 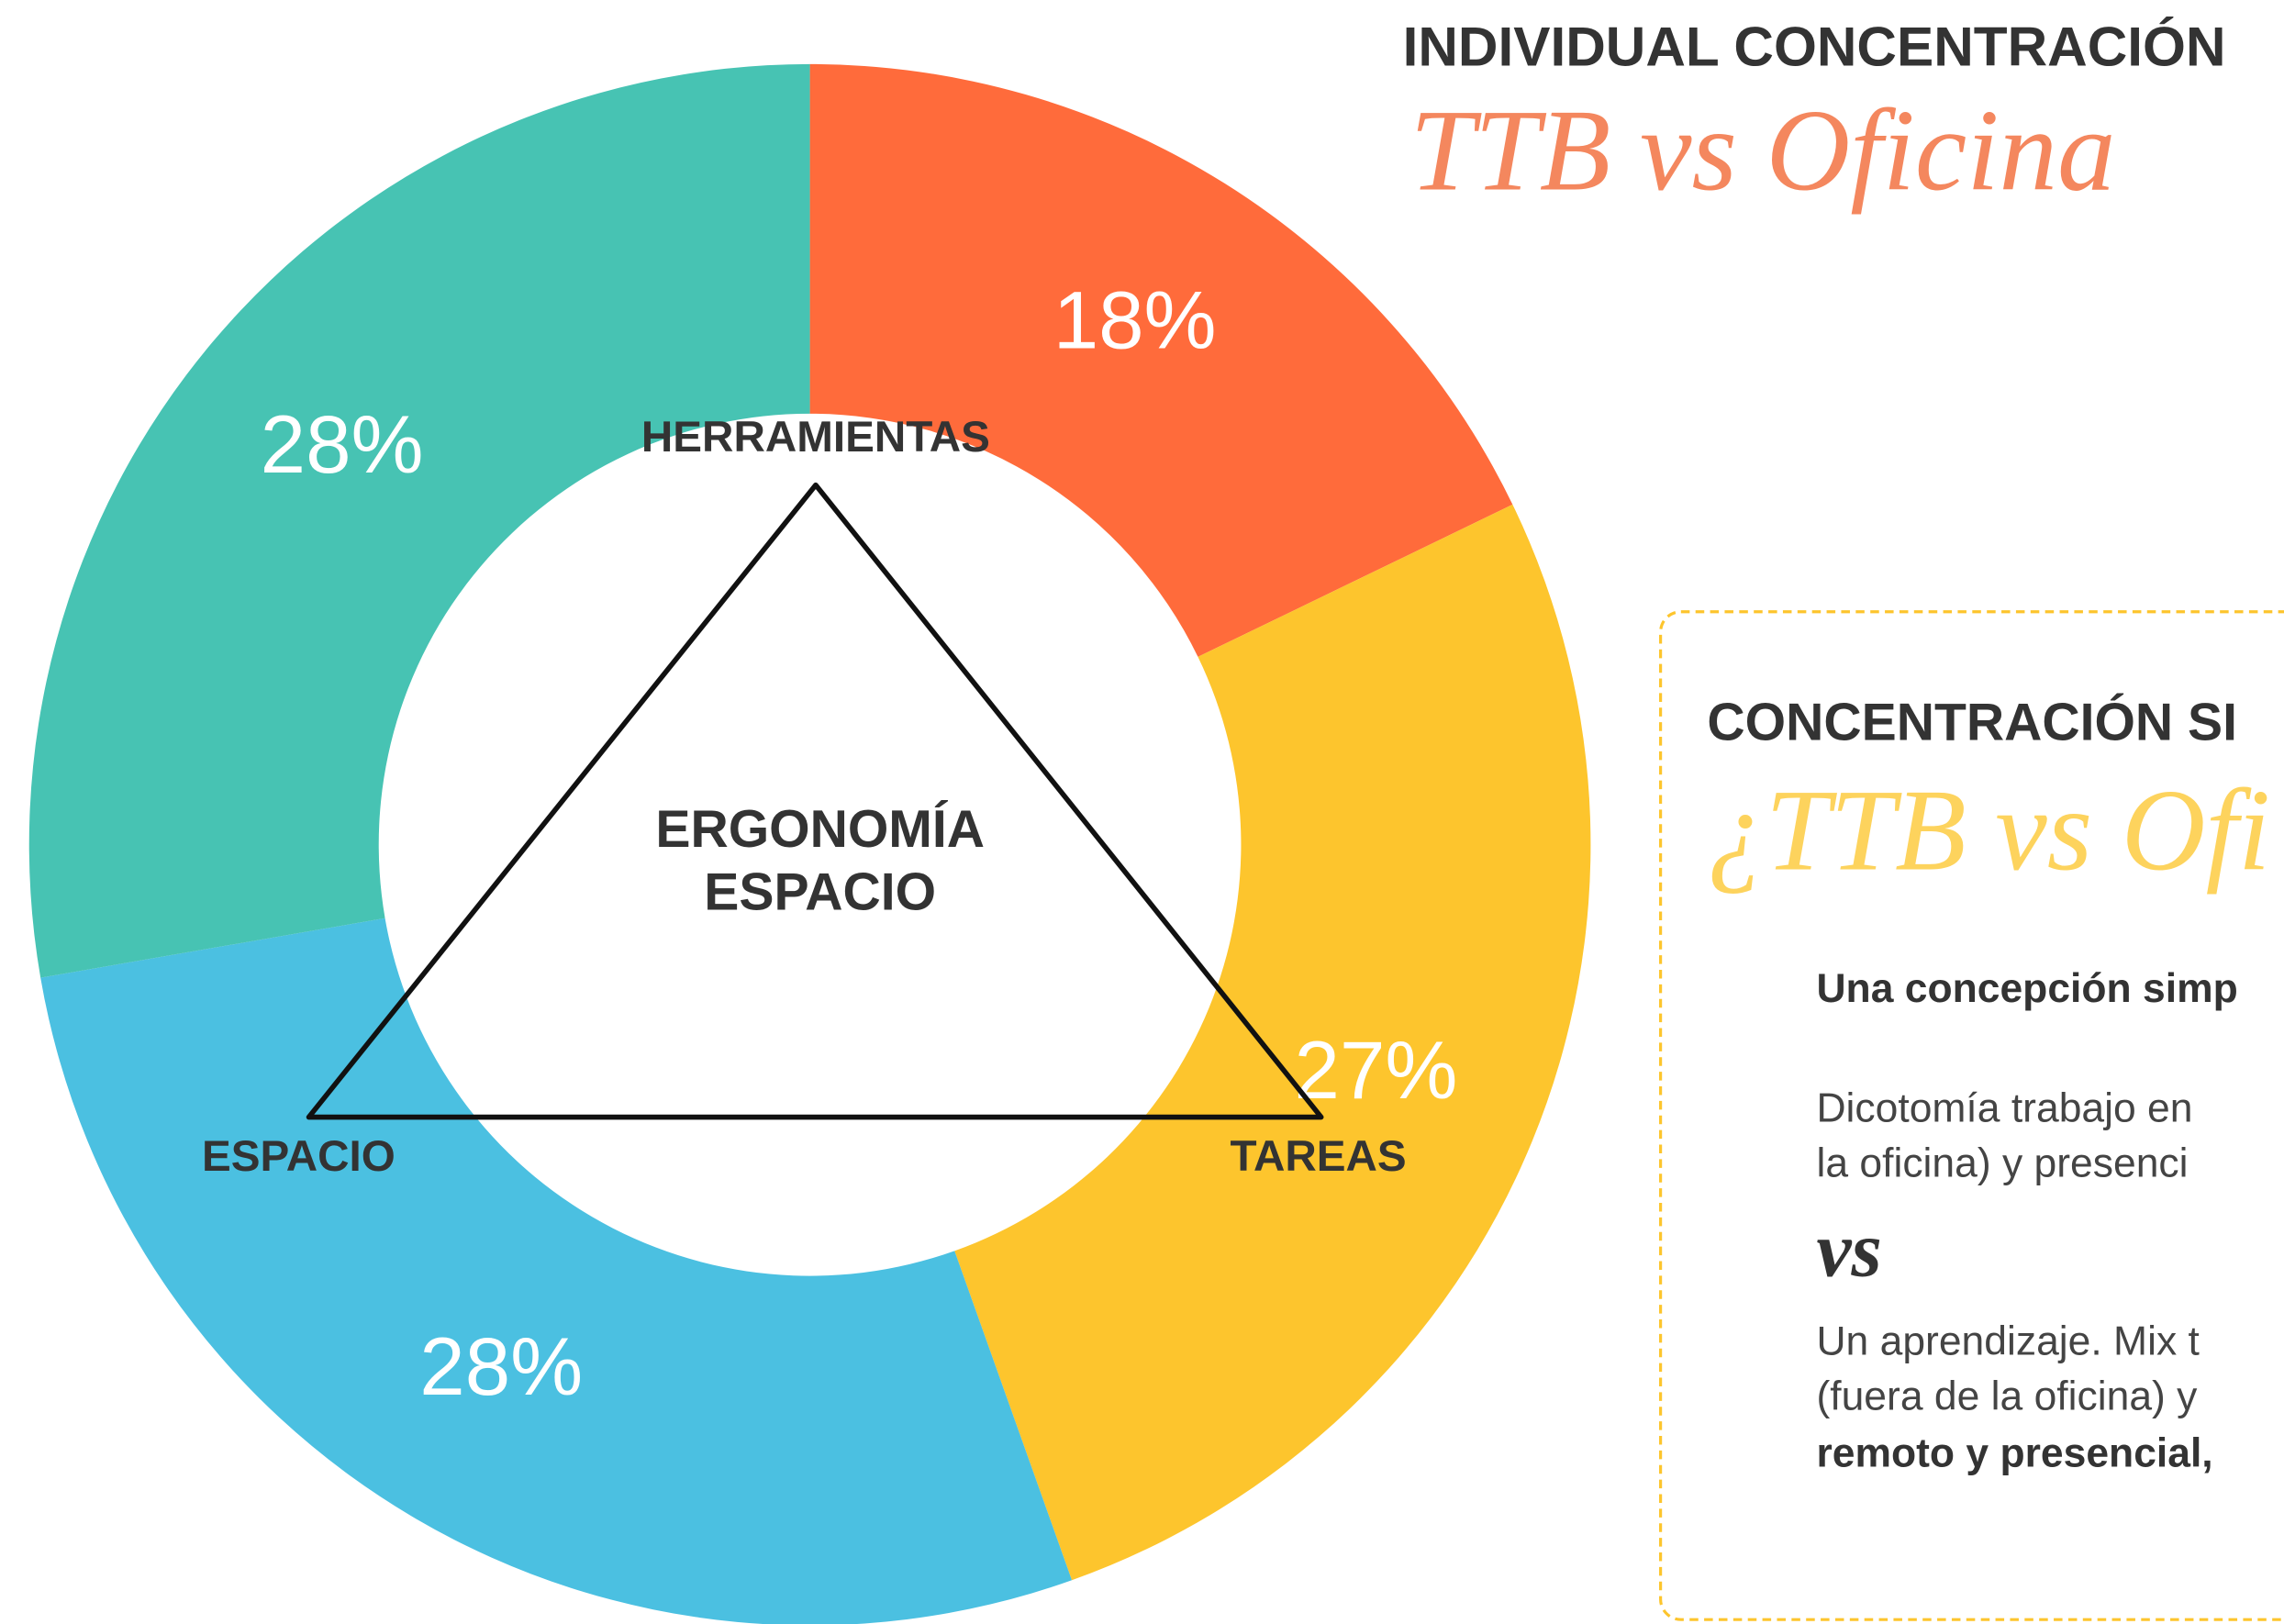 What do you see at coordinates (2026, 988) in the screenshot?
I see `panel-lead: Una concepción simp` at bounding box center [2026, 988].